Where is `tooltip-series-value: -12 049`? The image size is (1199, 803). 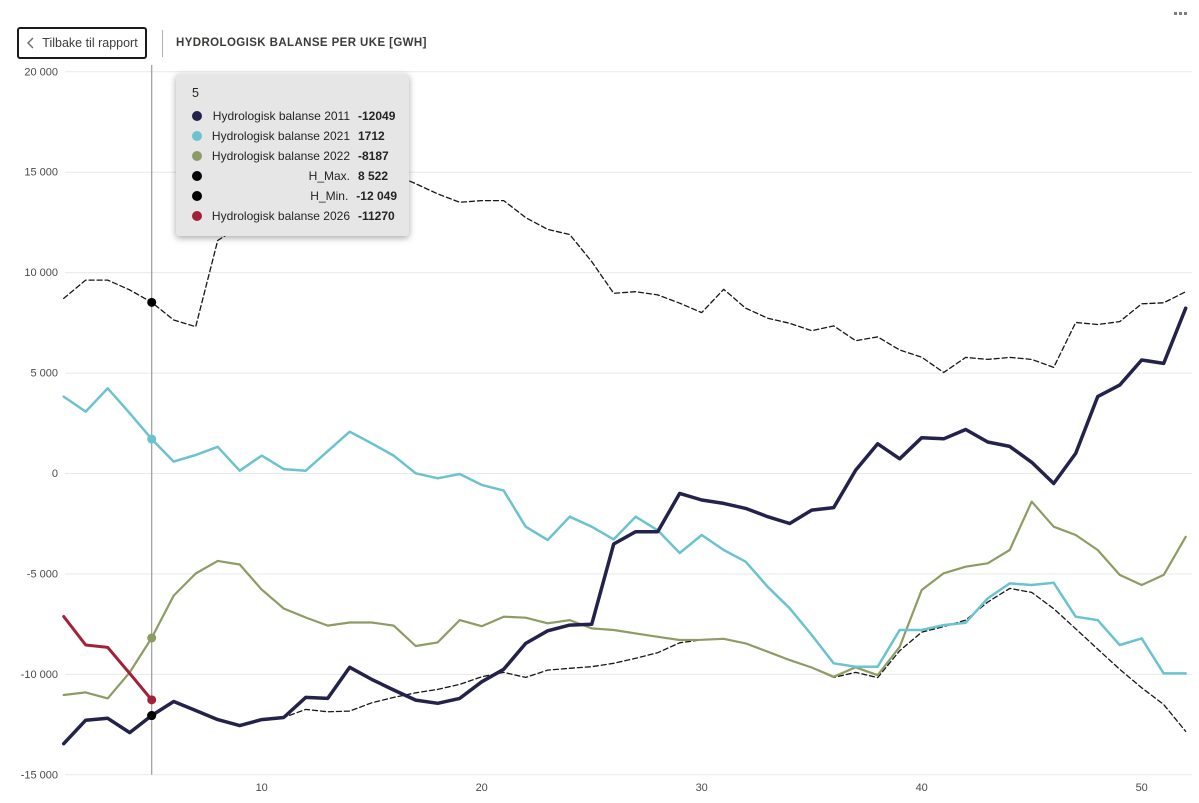
tooltip-series-value: -12 049 is located at coordinates (376, 196).